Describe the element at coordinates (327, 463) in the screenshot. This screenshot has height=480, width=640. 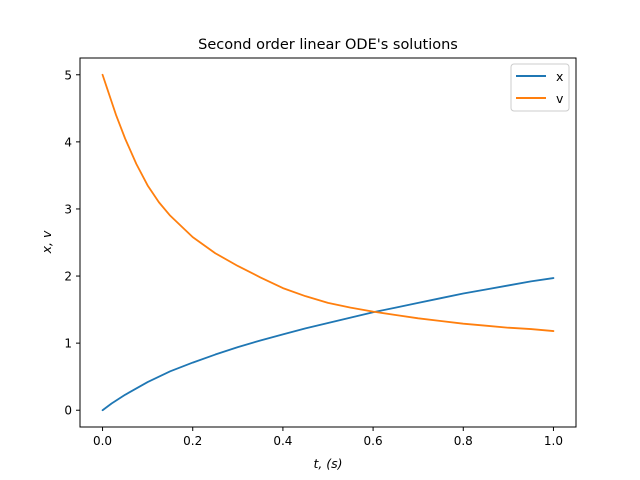
I see `x-axis-label: t, (s)` at that location.